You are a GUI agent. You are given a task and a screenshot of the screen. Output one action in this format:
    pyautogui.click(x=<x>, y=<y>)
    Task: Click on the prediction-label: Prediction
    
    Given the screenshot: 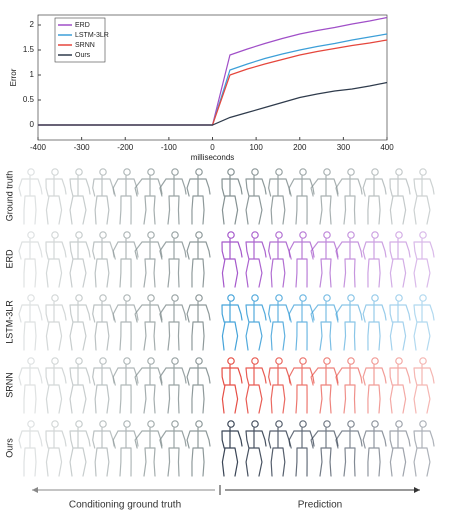 What is the action you would take?
    pyautogui.click(x=320, y=505)
    